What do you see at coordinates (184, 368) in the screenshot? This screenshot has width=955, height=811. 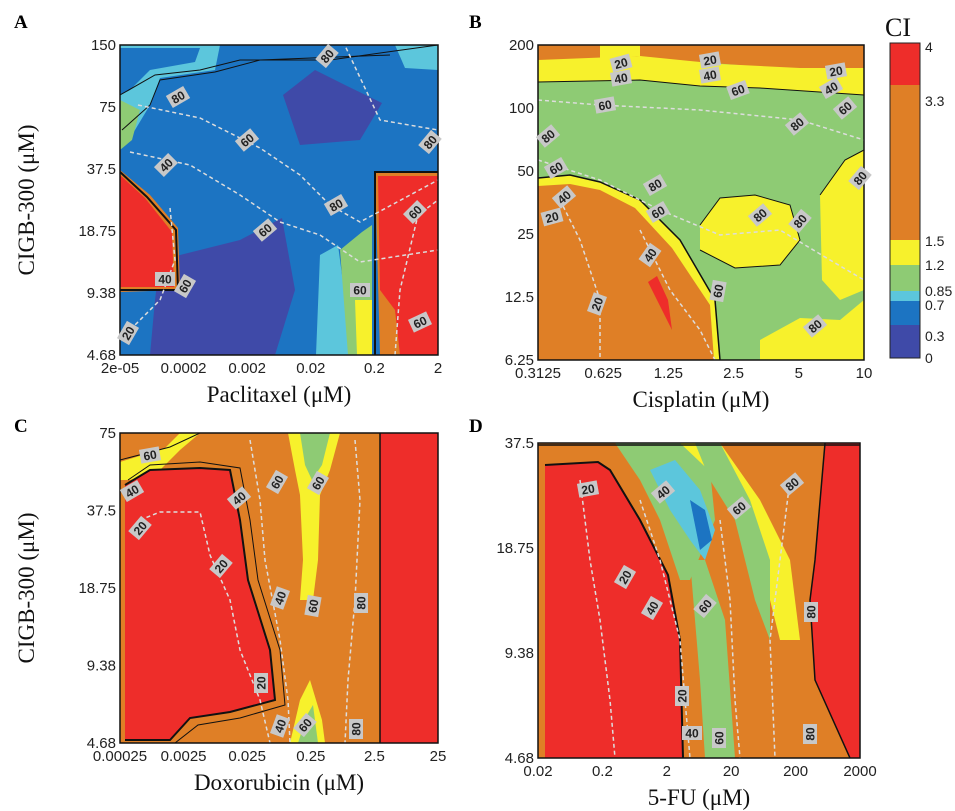 I see `panel-a-x-tick-label: 0.0002` at bounding box center [184, 368].